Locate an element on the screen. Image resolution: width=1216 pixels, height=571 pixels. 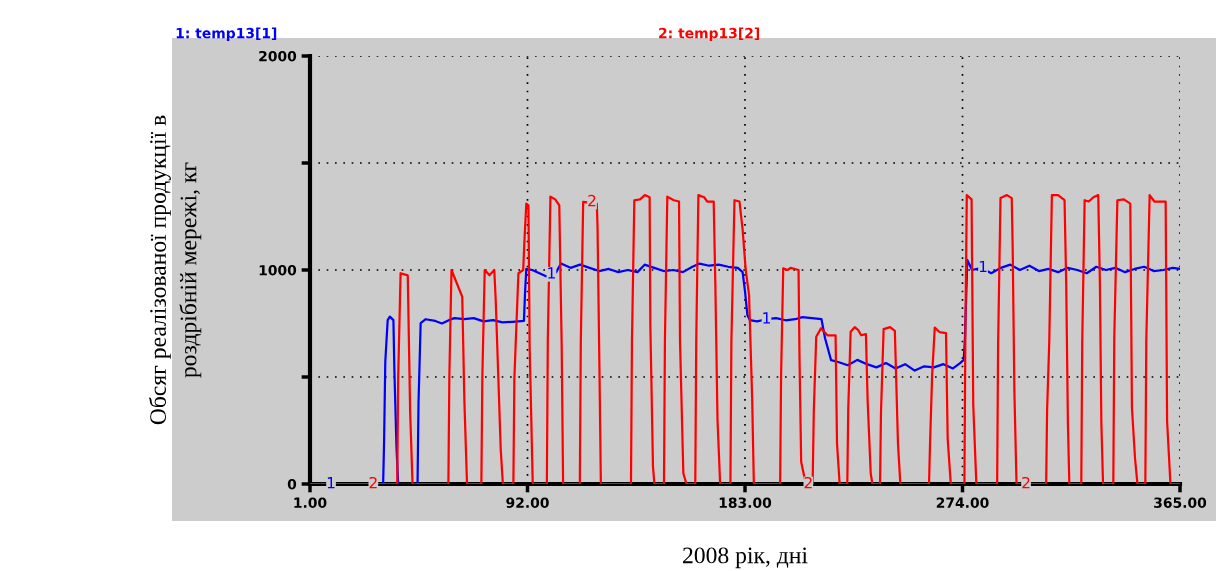
x-axis-title: 2008 рік, дні is located at coordinates (745, 558).